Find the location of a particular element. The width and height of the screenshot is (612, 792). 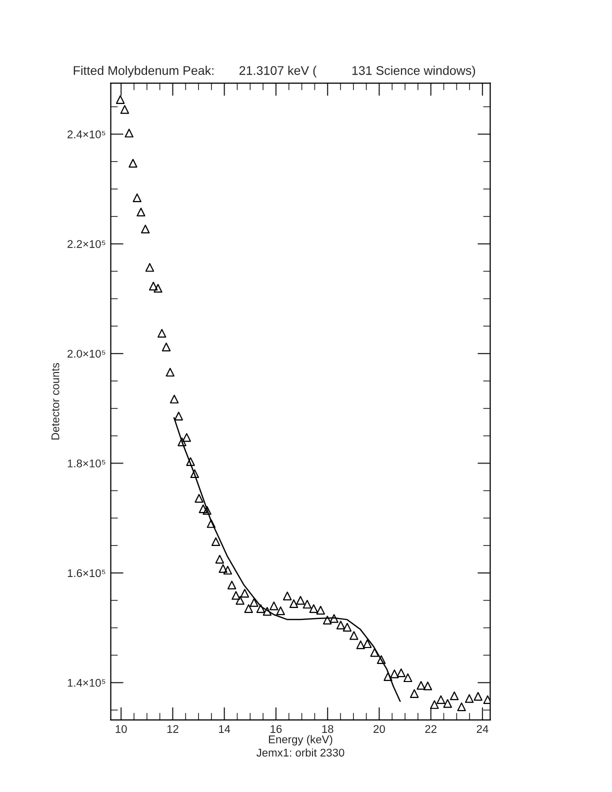

x-tick-label: 24 is located at coordinates (482, 729).